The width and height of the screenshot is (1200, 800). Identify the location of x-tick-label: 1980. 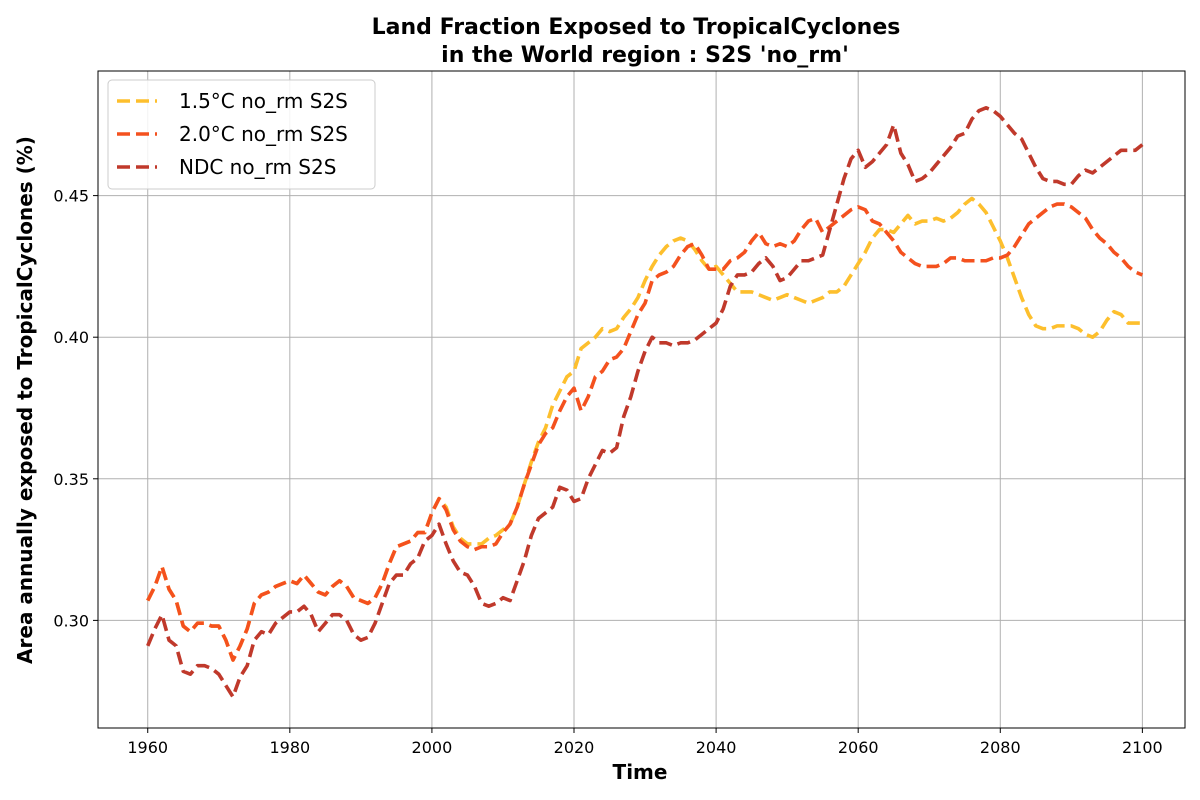
(289, 747).